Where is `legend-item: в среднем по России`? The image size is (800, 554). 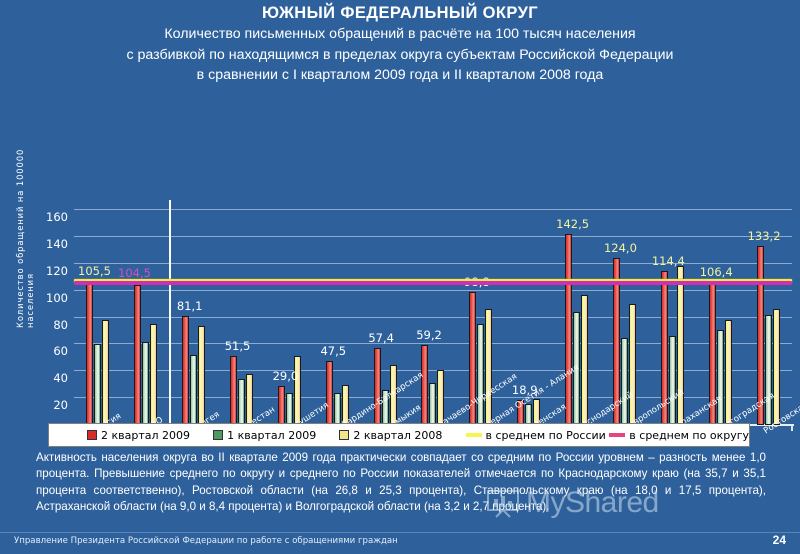 legend-item: в среднем по России is located at coordinates (537, 435).